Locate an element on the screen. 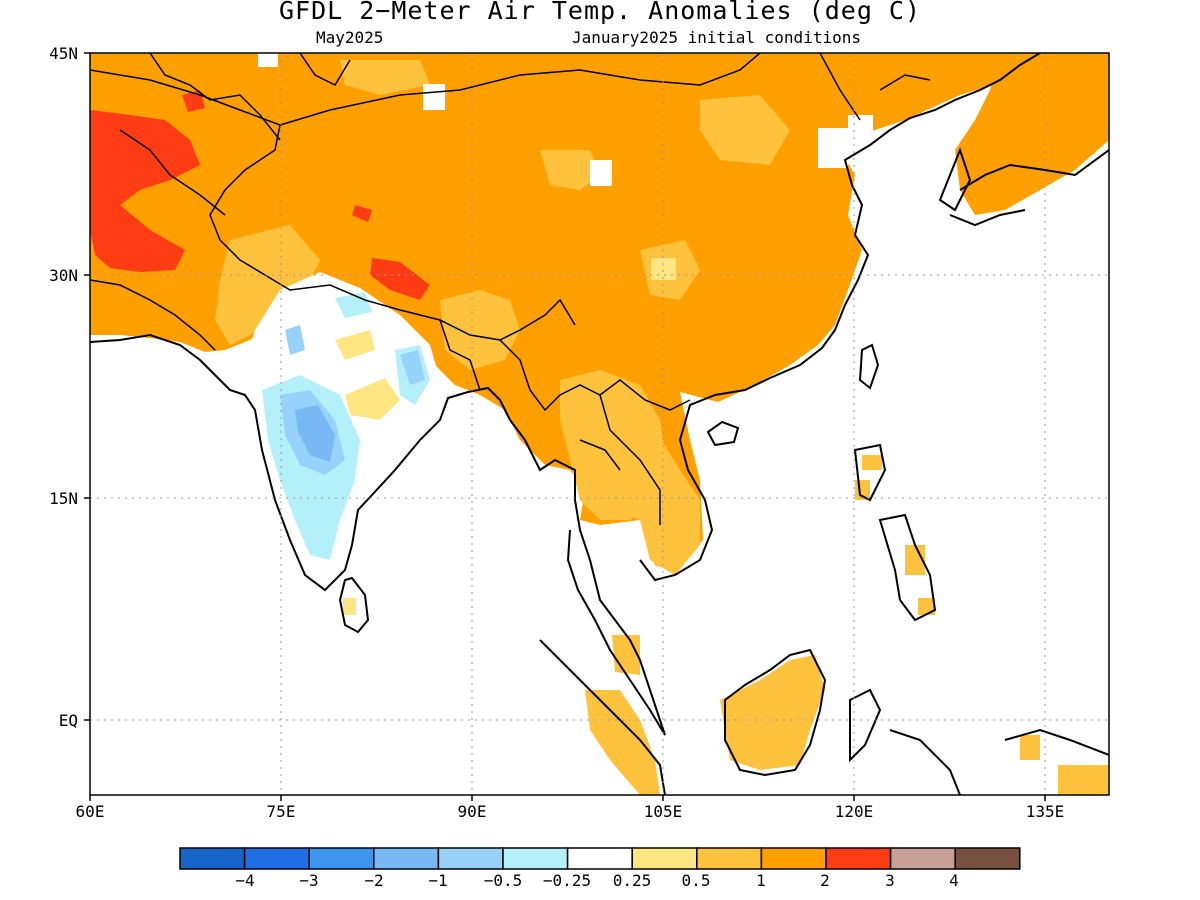 The width and height of the screenshot is (1200, 900). colorbar-label: 0.5 is located at coordinates (696, 880).